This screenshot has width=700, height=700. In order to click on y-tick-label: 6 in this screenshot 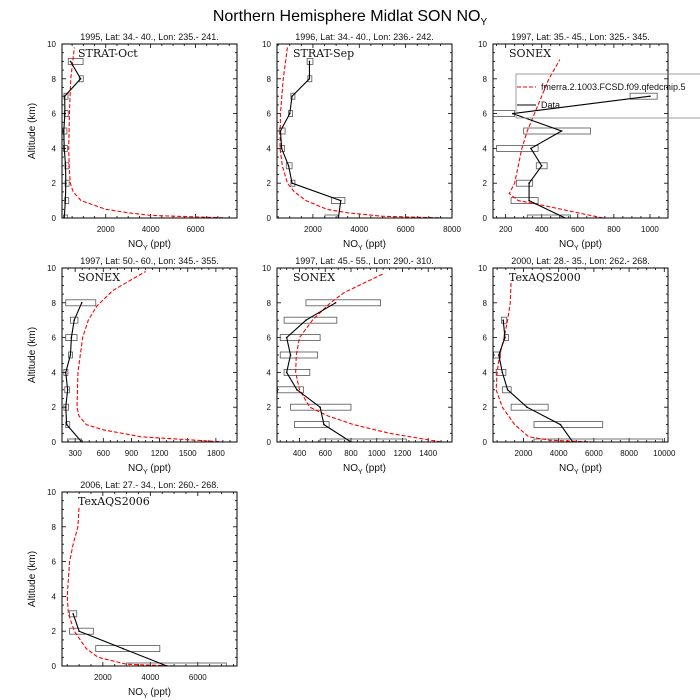, I will do `click(485, 114)`.